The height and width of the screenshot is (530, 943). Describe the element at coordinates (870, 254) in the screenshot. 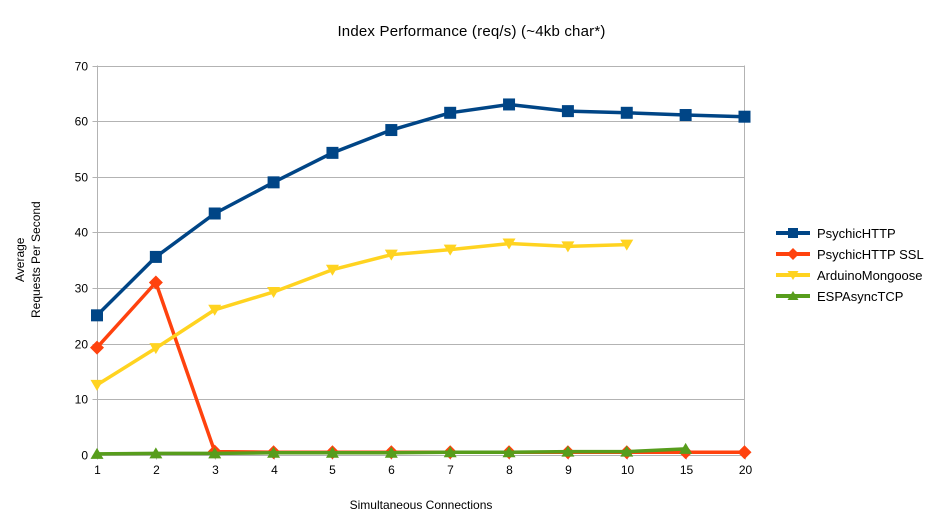

I see `legend-label: PsychicHTTP SSL` at that location.